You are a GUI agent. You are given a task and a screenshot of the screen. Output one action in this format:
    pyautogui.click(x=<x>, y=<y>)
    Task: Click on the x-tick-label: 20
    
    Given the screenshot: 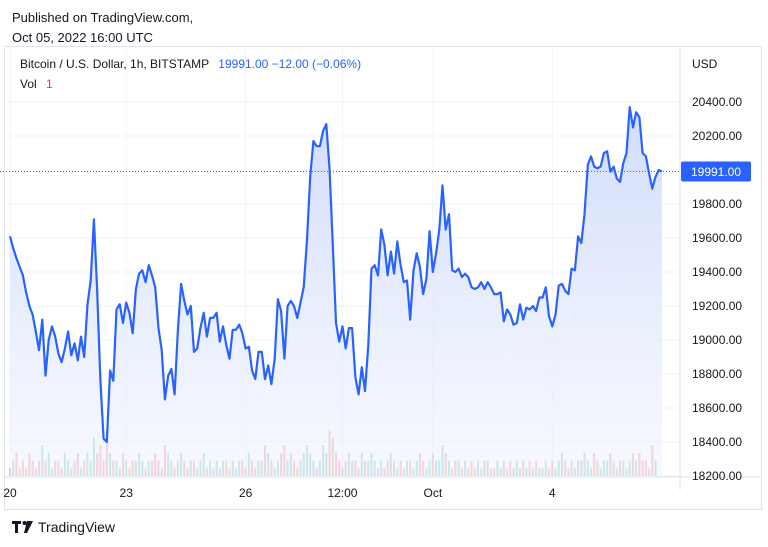 What is the action you would take?
    pyautogui.click(x=10, y=493)
    